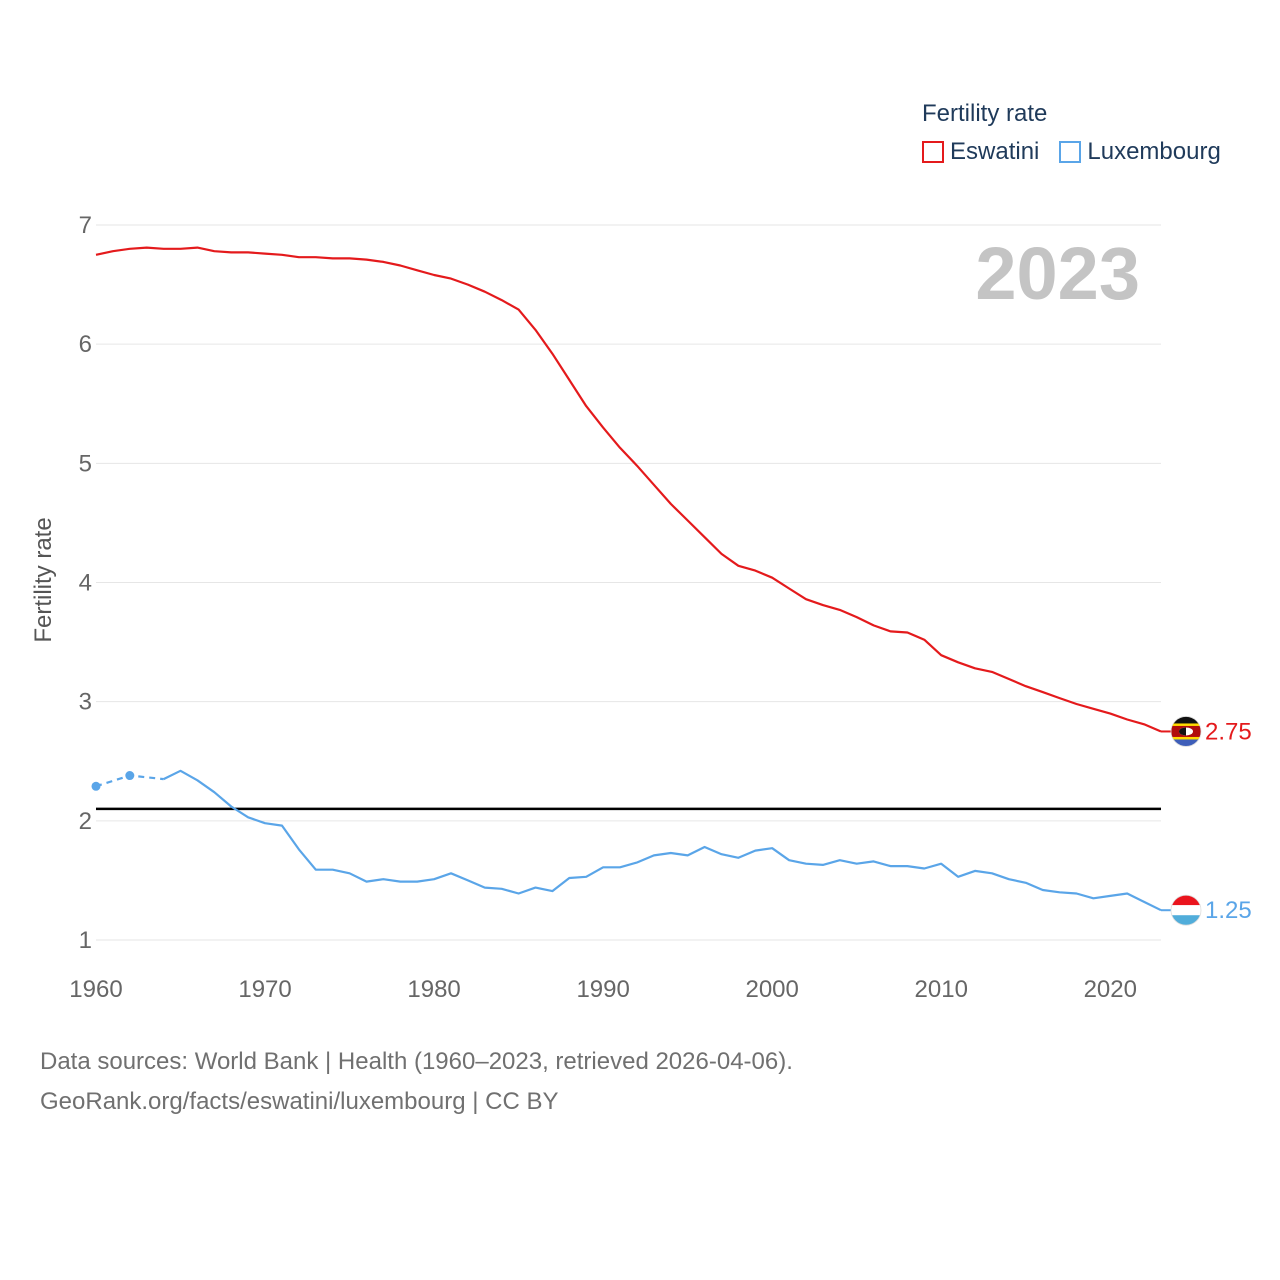 The height and width of the screenshot is (1280, 1280). What do you see at coordinates (662, 840) in the screenshot?
I see `series-line-luxembourg` at bounding box center [662, 840].